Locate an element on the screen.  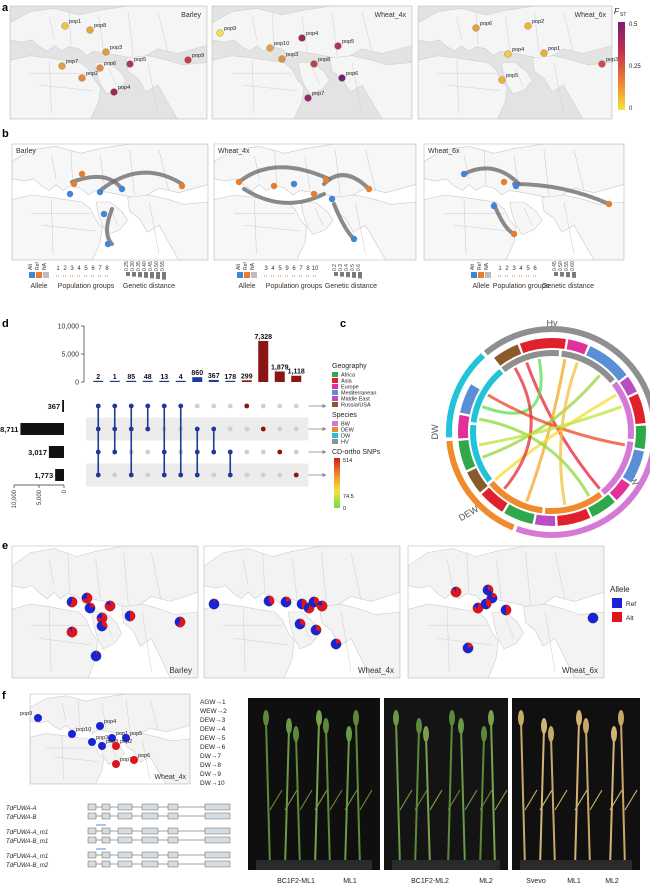
fst-tick-label: 0 is located at coordinates (631, 109).